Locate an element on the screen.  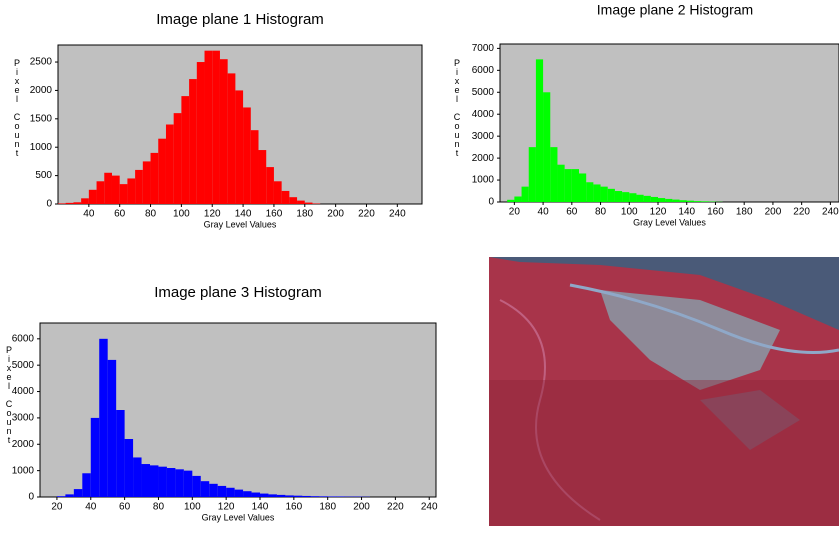
y-tick-label: 500 is located at coordinates (43, 175).